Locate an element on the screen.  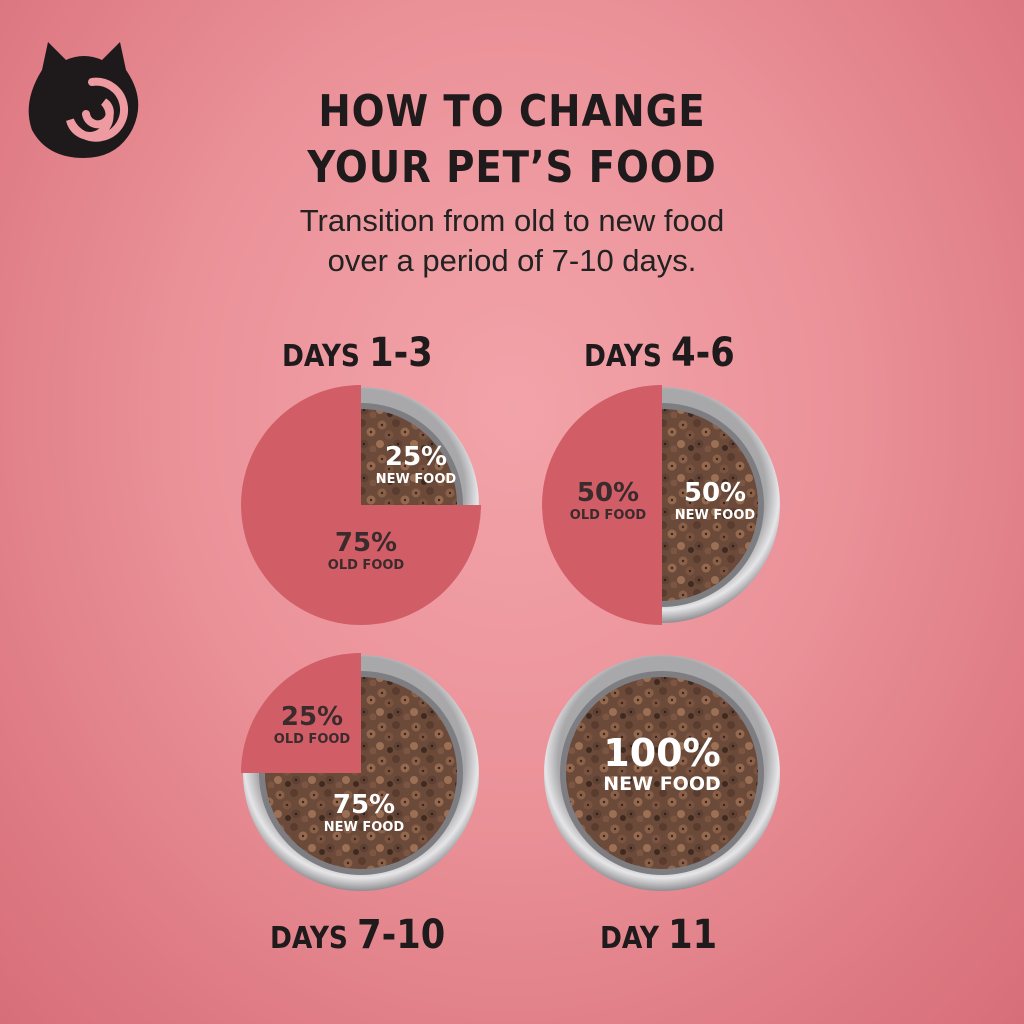
stage-1-new-percent: 25% is located at coordinates (416, 457).